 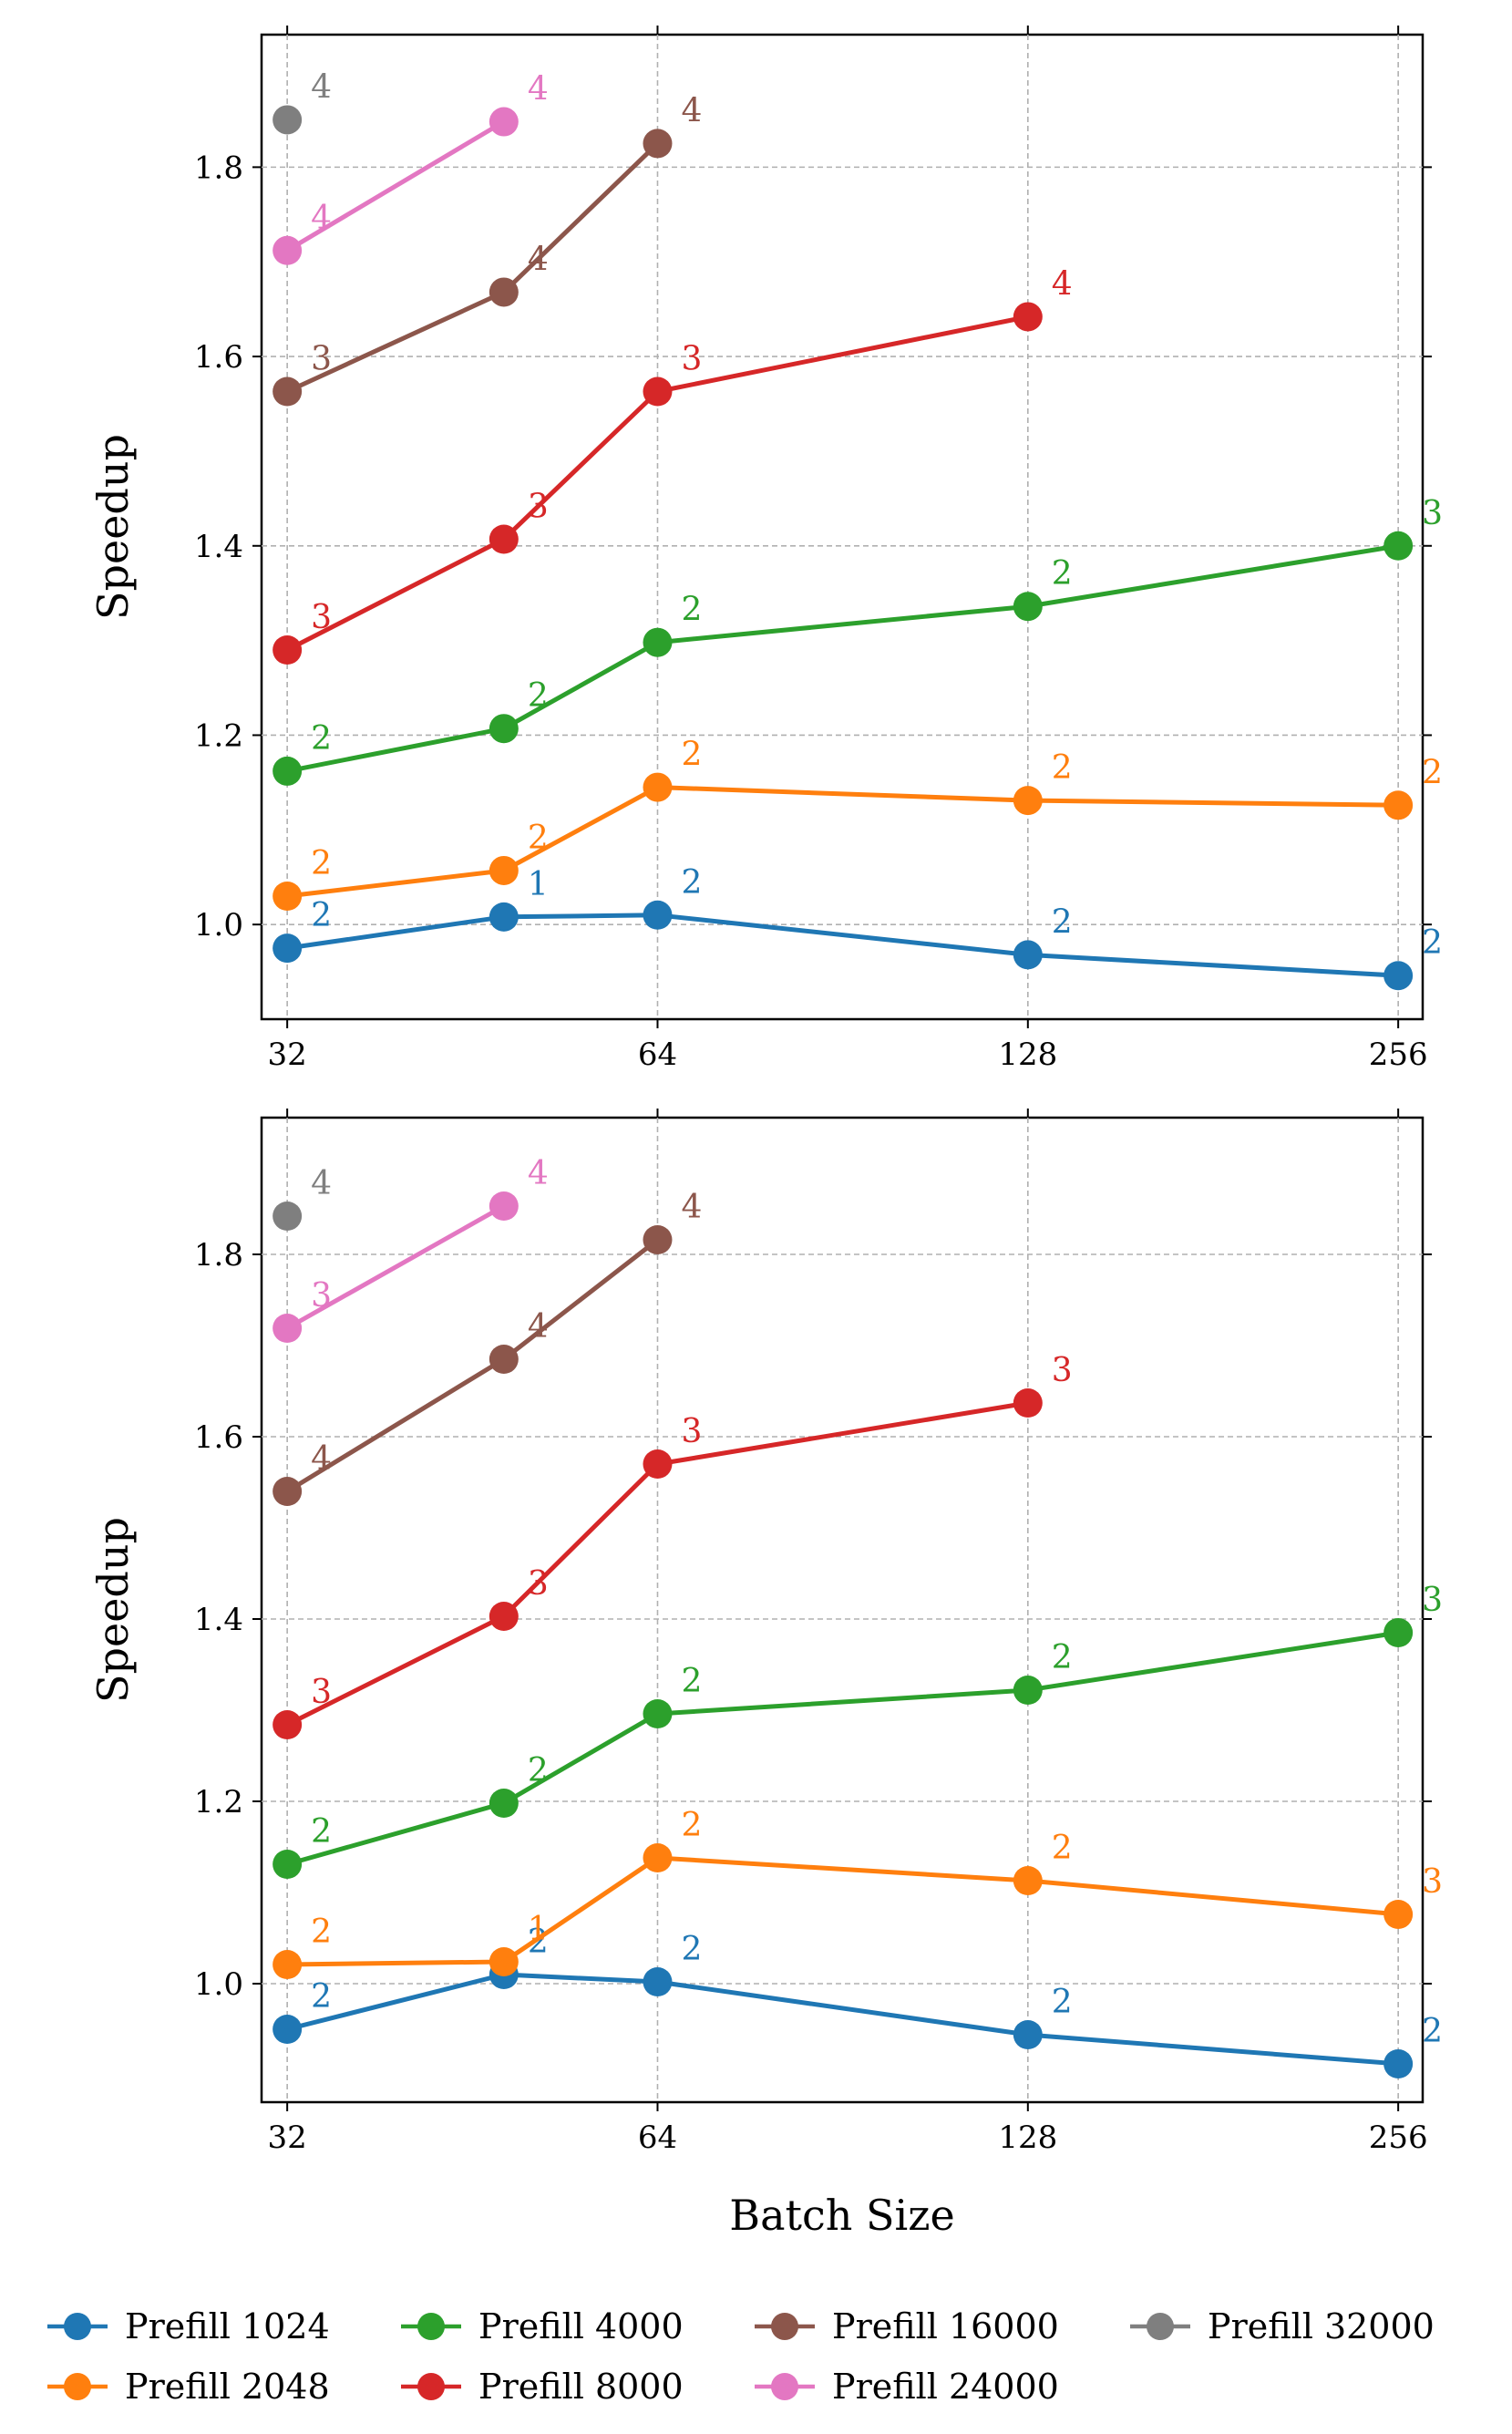 What do you see at coordinates (218, 168) in the screenshot?
I see `y-tick-label: 1.8` at bounding box center [218, 168].